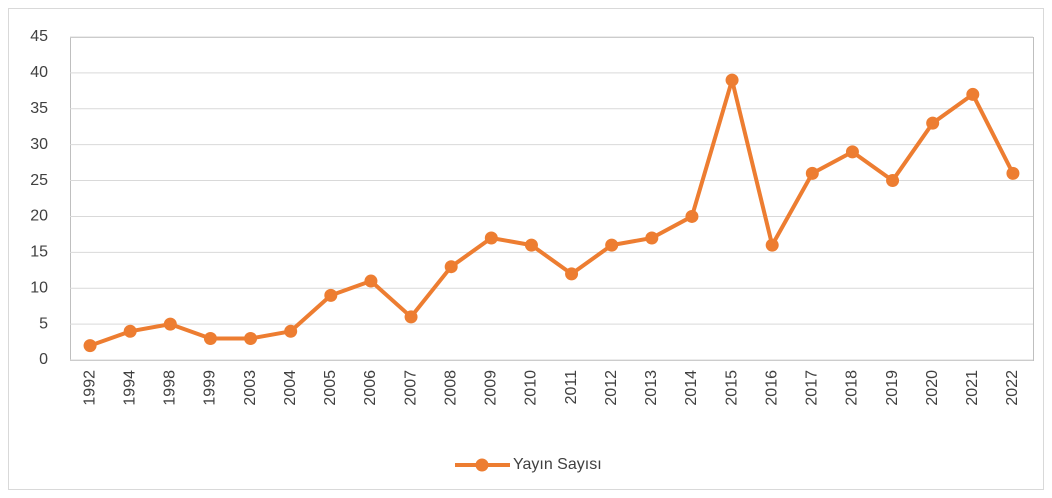 The image size is (1052, 498). I want to click on x-tick-label: 2020, so click(932, 388).